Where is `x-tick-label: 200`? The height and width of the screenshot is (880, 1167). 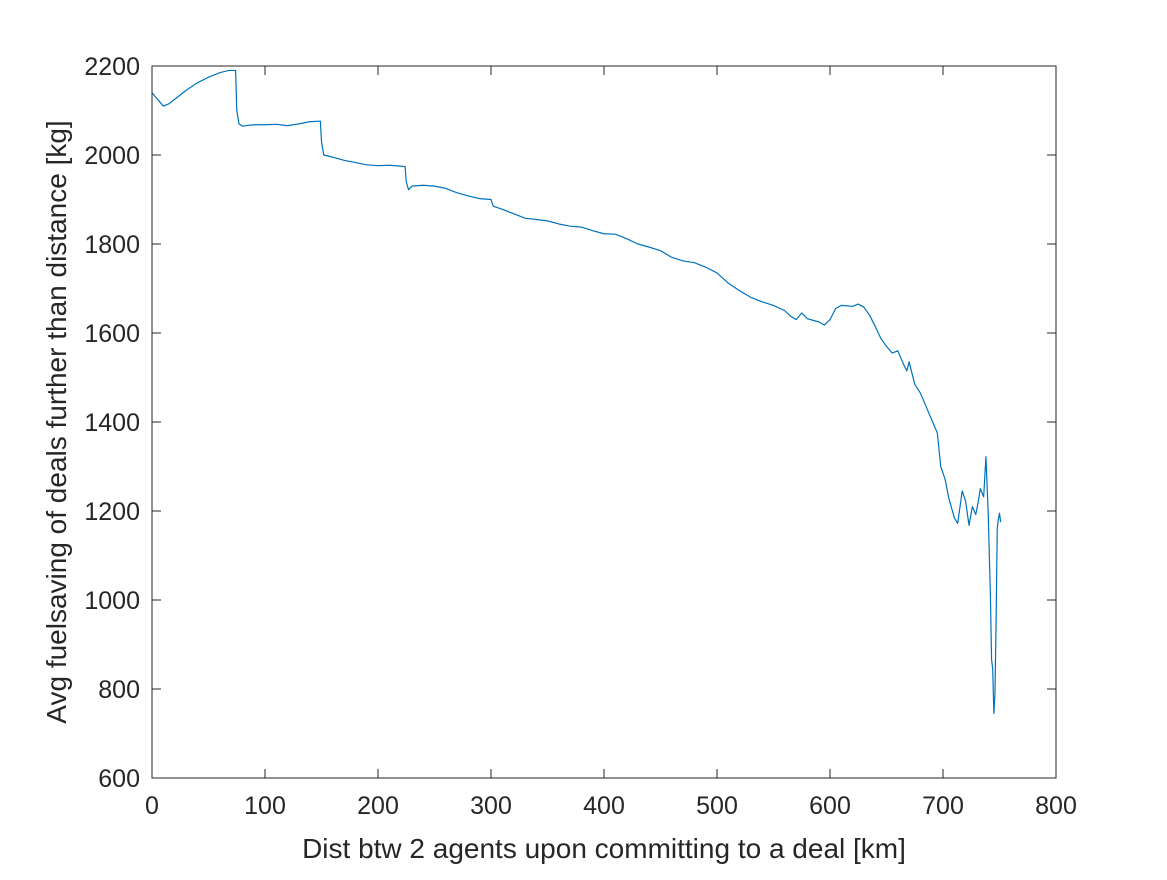 x-tick-label: 200 is located at coordinates (378, 806).